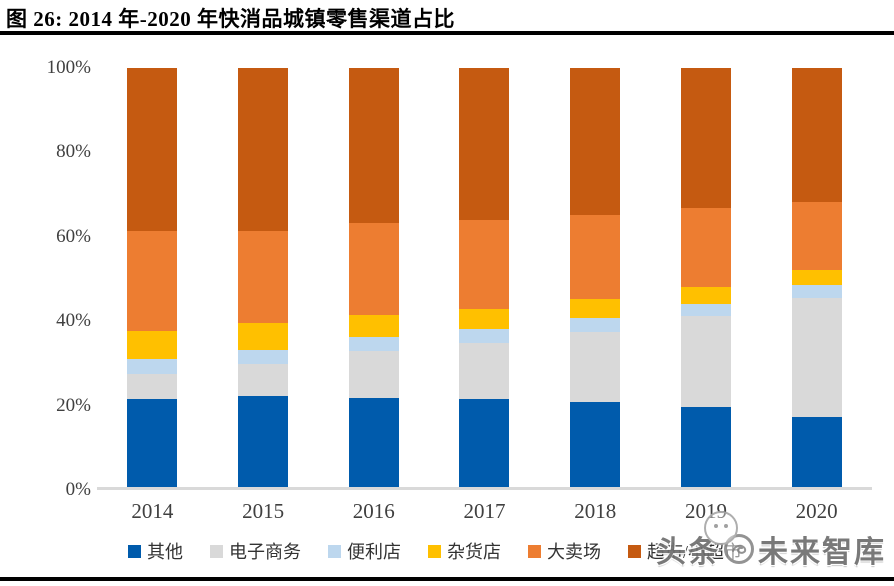 Image resolution: width=894 pixels, height=586 pixels. What do you see at coordinates (816, 511) in the screenshot?
I see `x-tick-label: 2020` at bounding box center [816, 511].